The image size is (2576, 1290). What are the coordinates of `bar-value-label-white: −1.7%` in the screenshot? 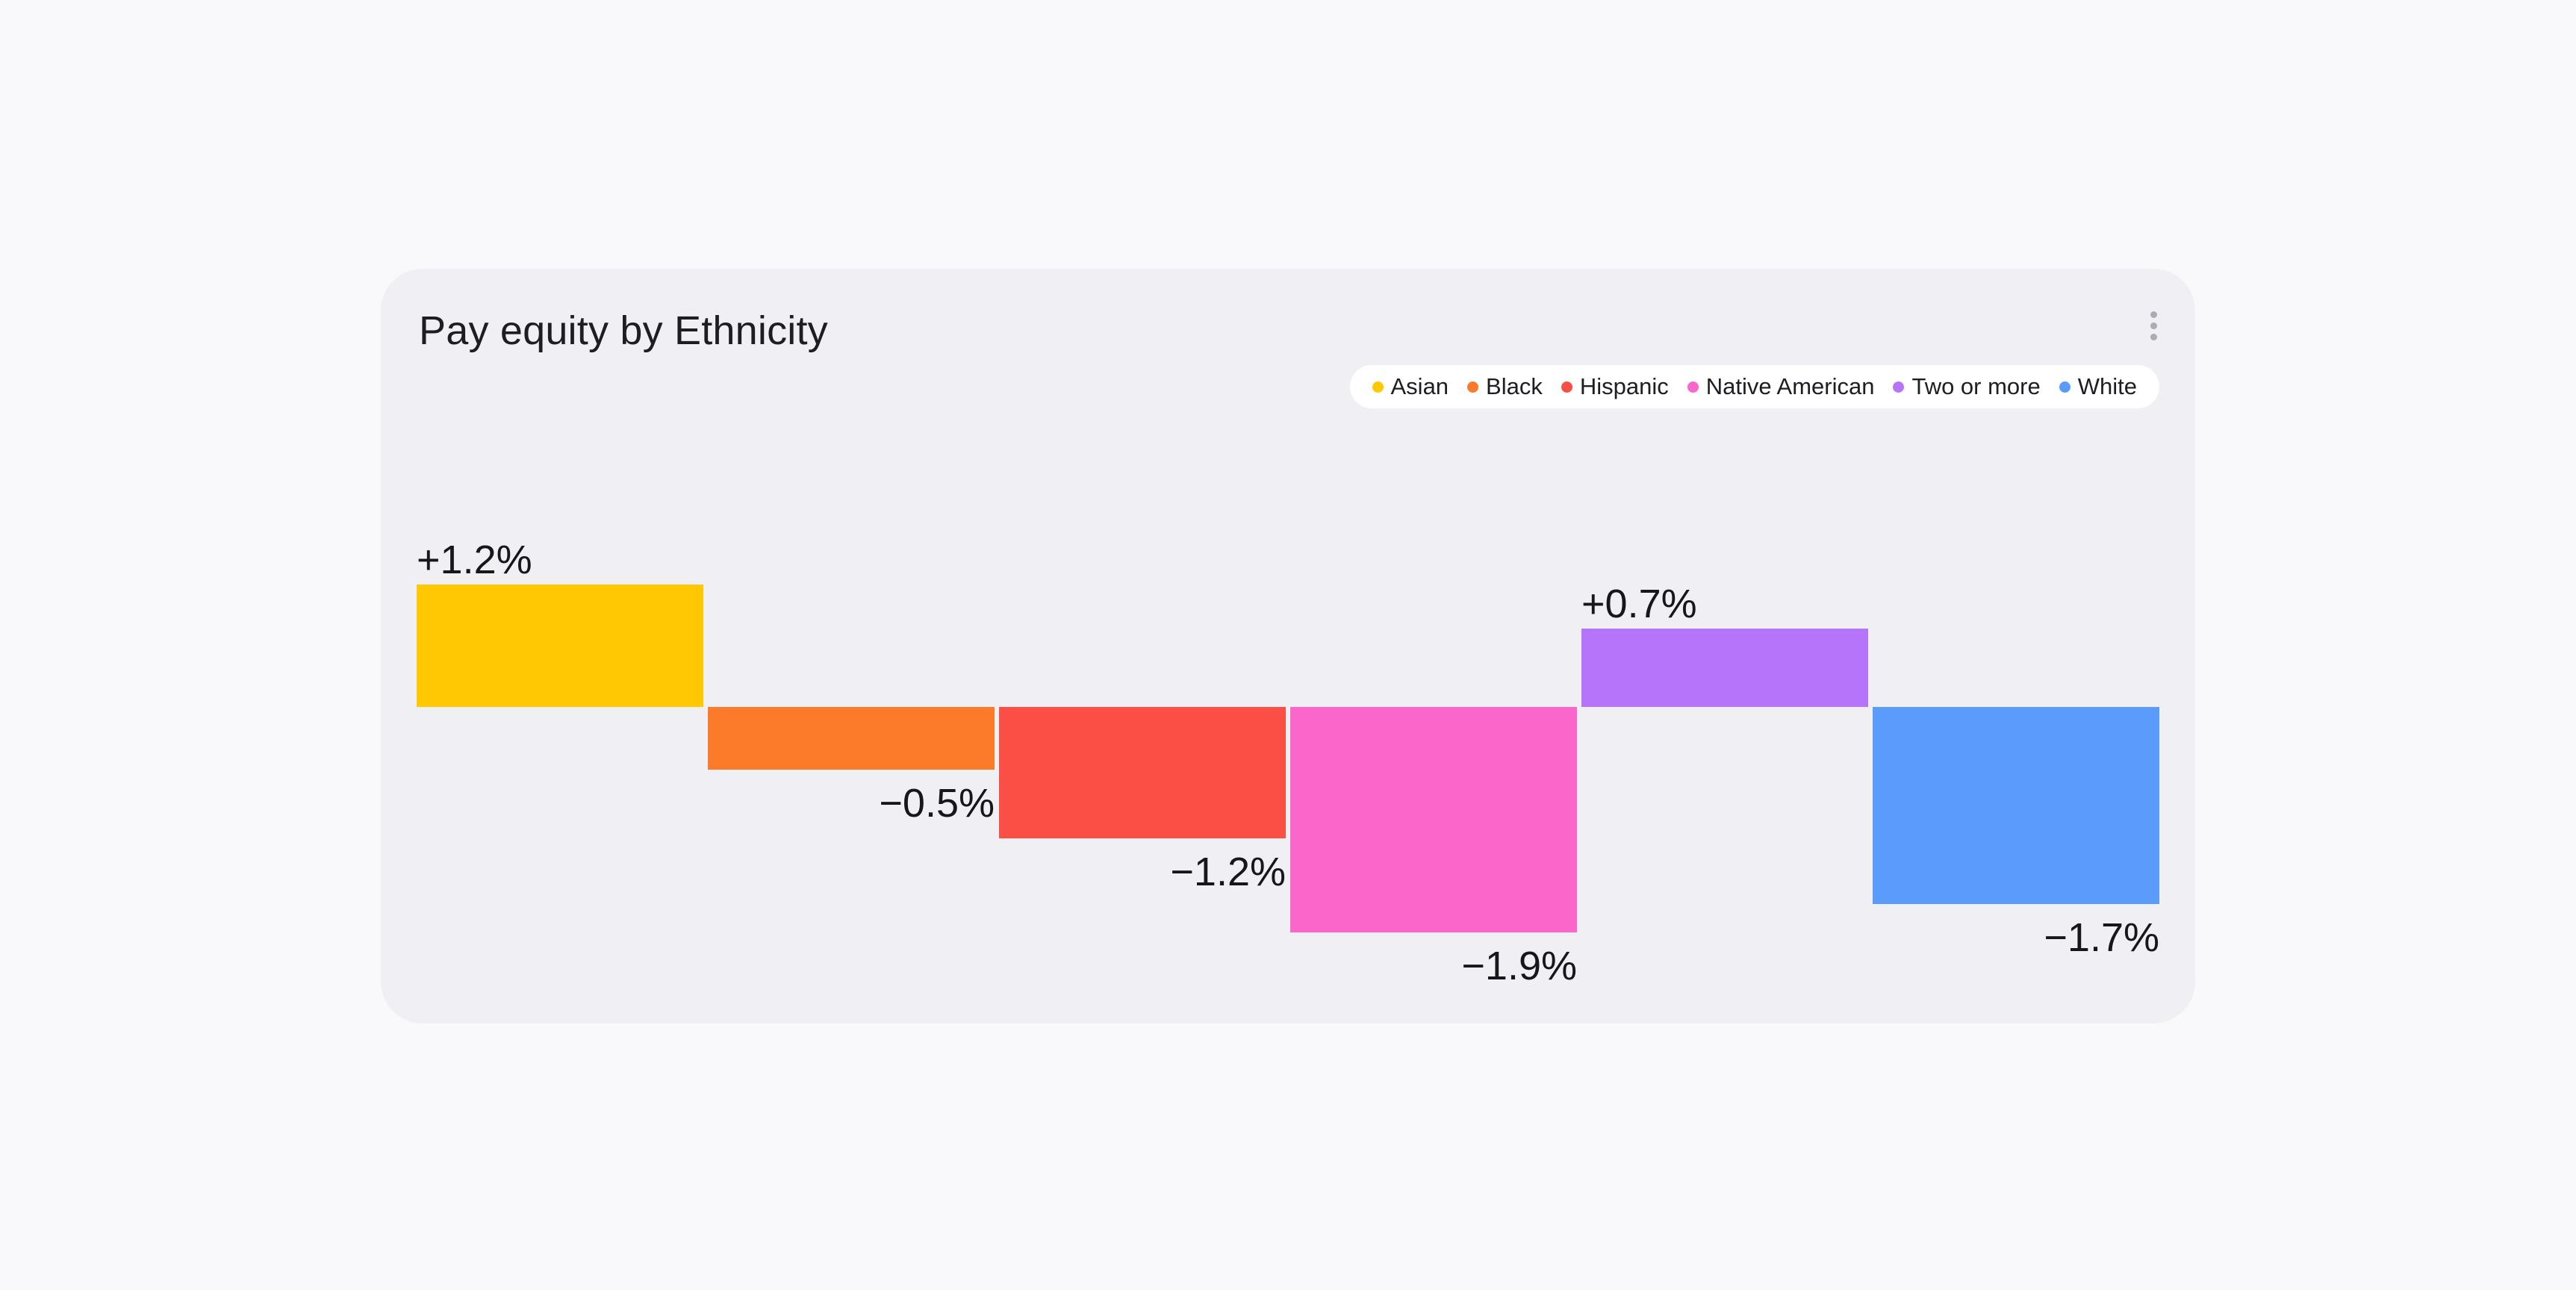 It's located at (2101, 937).